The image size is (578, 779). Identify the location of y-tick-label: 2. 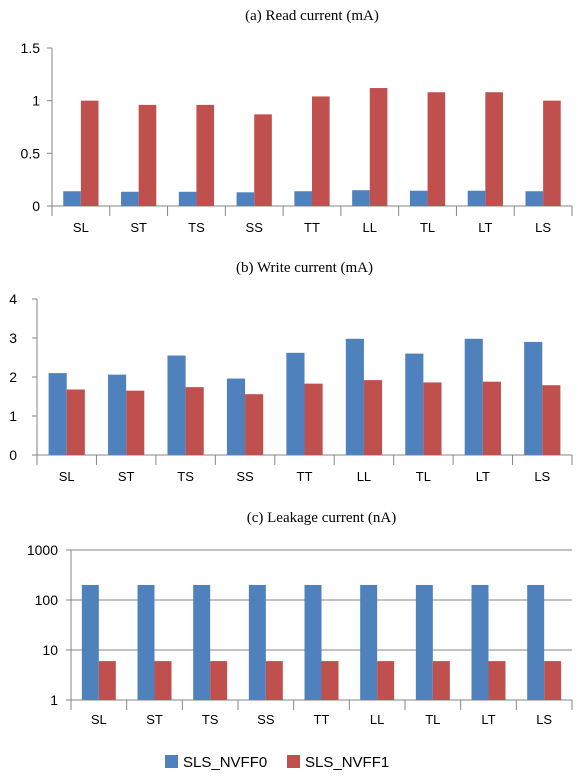
(13, 377).